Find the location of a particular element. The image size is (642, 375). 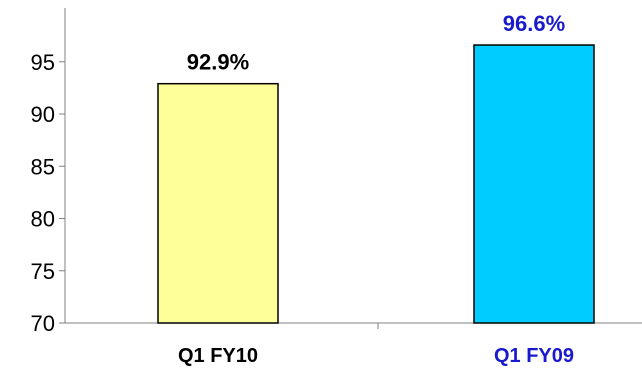

y-axis: 70 75 80 85 90 95 is located at coordinates (48, 172).